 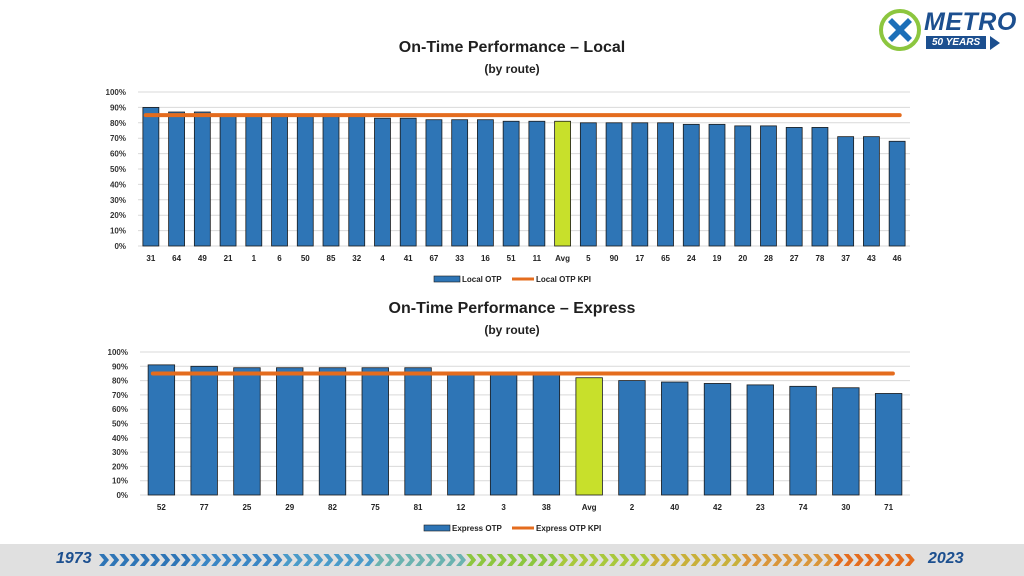 I want to click on legend-label: Local OTP KPI, so click(x=563, y=279).